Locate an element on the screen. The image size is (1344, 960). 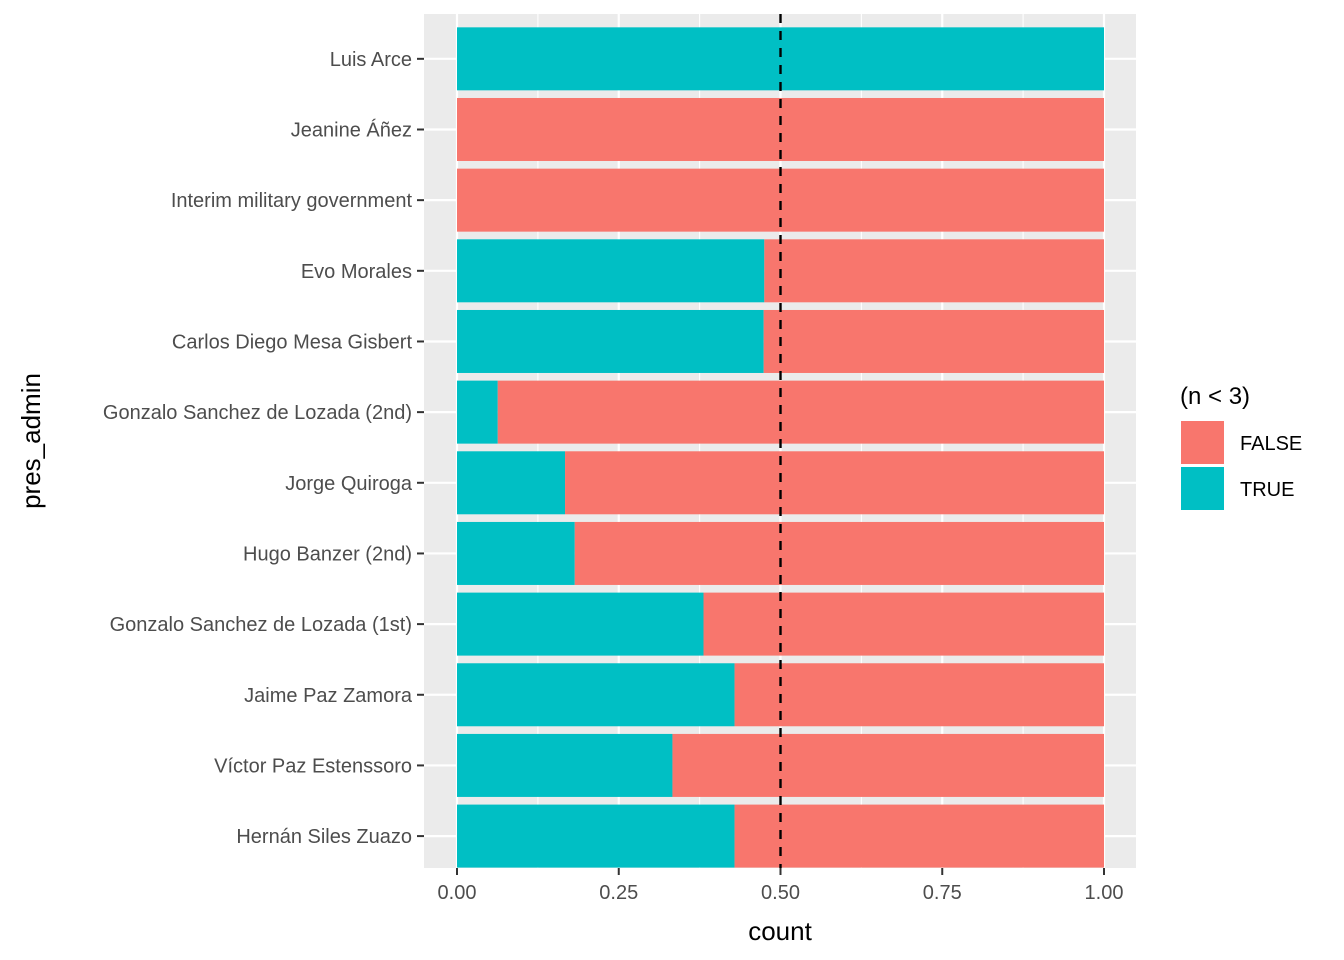
y-tick-label: Interim military government is located at coordinates (292, 201).